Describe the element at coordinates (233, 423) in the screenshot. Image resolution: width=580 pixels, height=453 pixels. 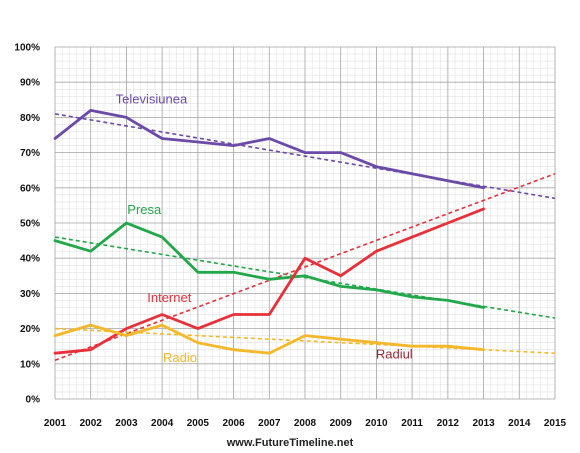
I see `x-tick-label: 2006` at that location.